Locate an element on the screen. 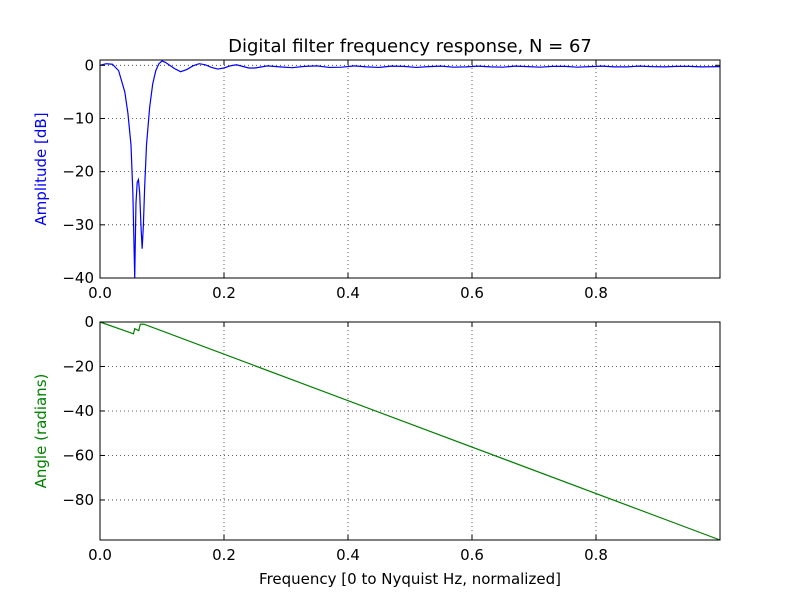  amplitude-xtick-label: 0.6 is located at coordinates (472, 293).